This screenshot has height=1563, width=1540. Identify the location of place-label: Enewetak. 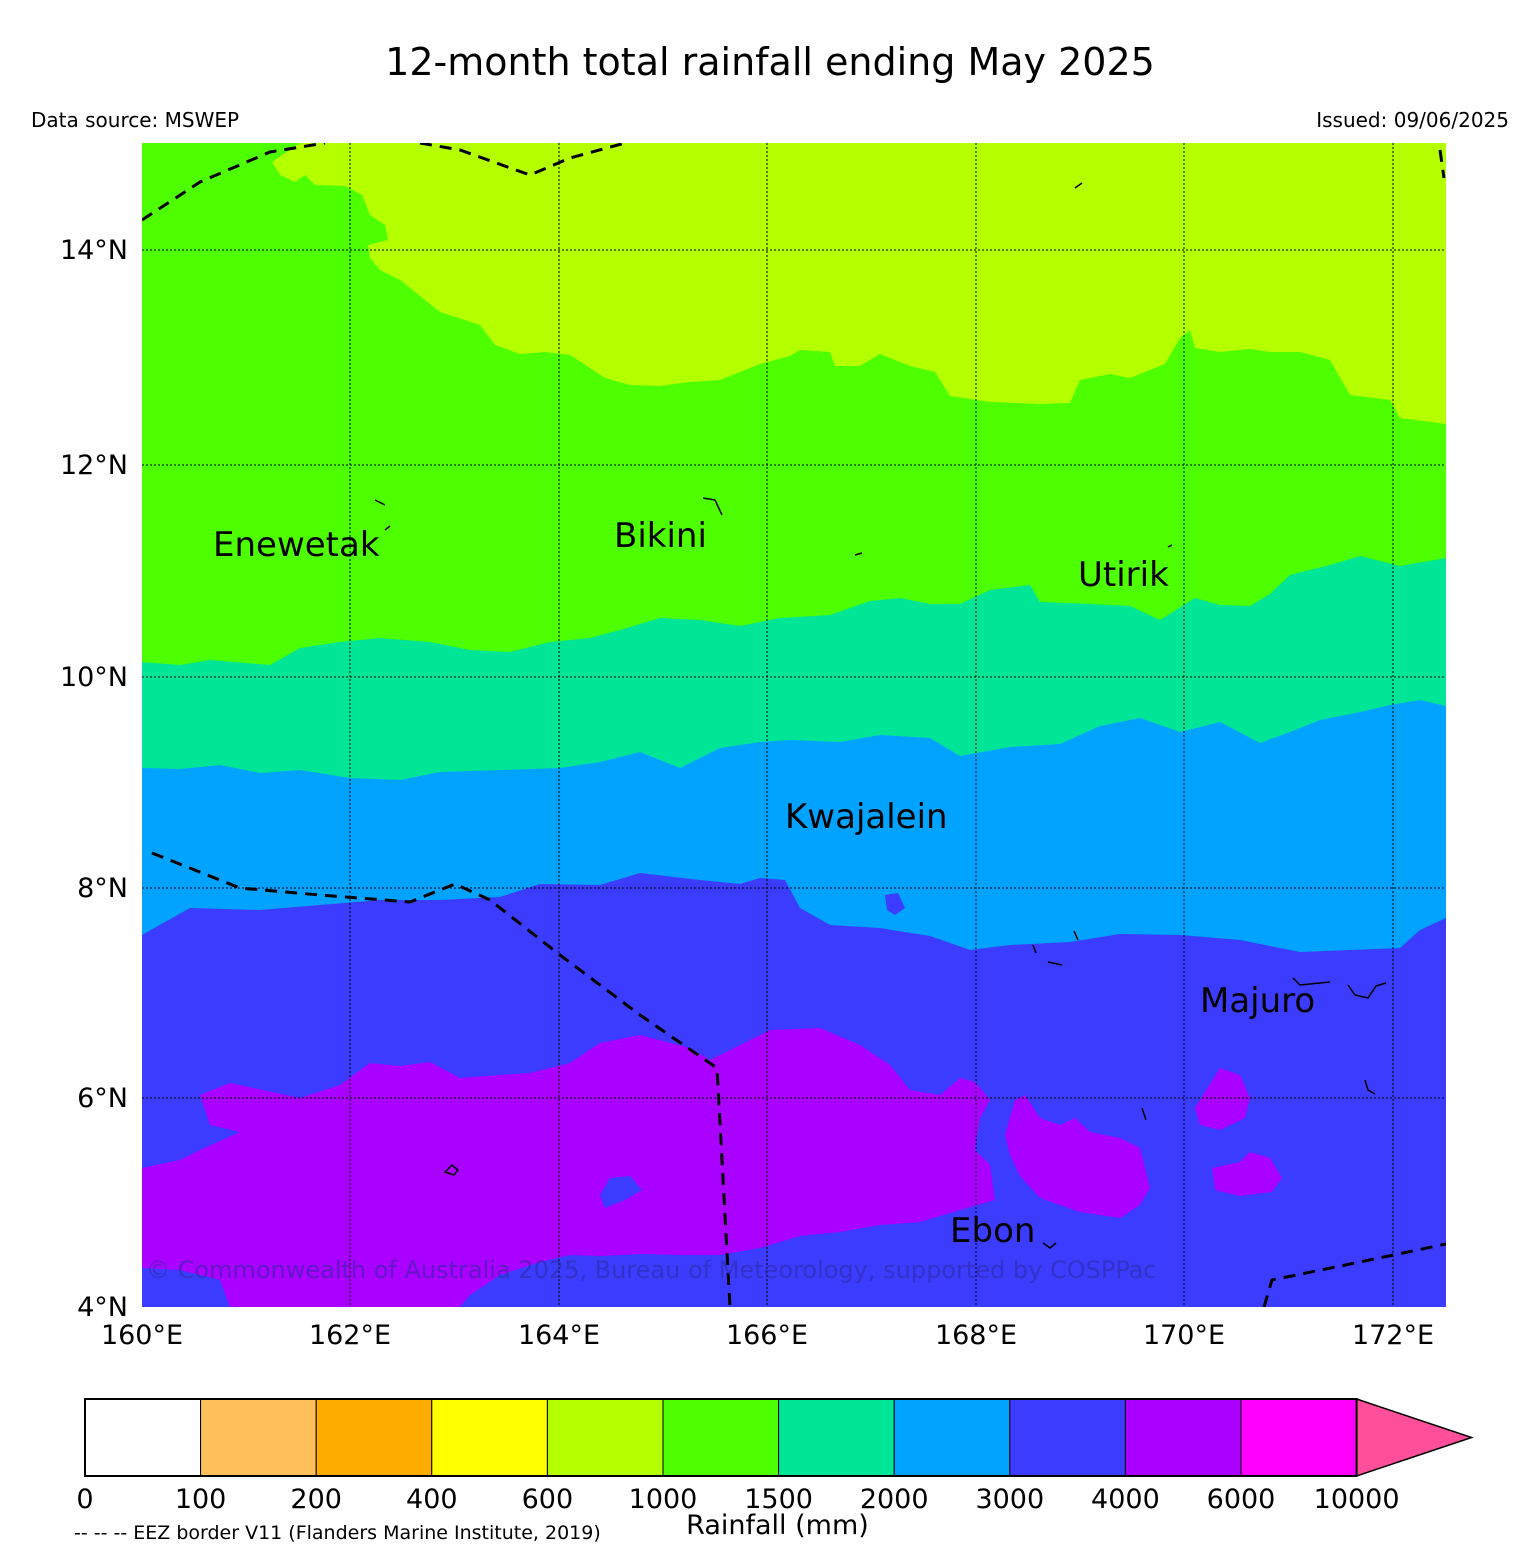
(296, 545).